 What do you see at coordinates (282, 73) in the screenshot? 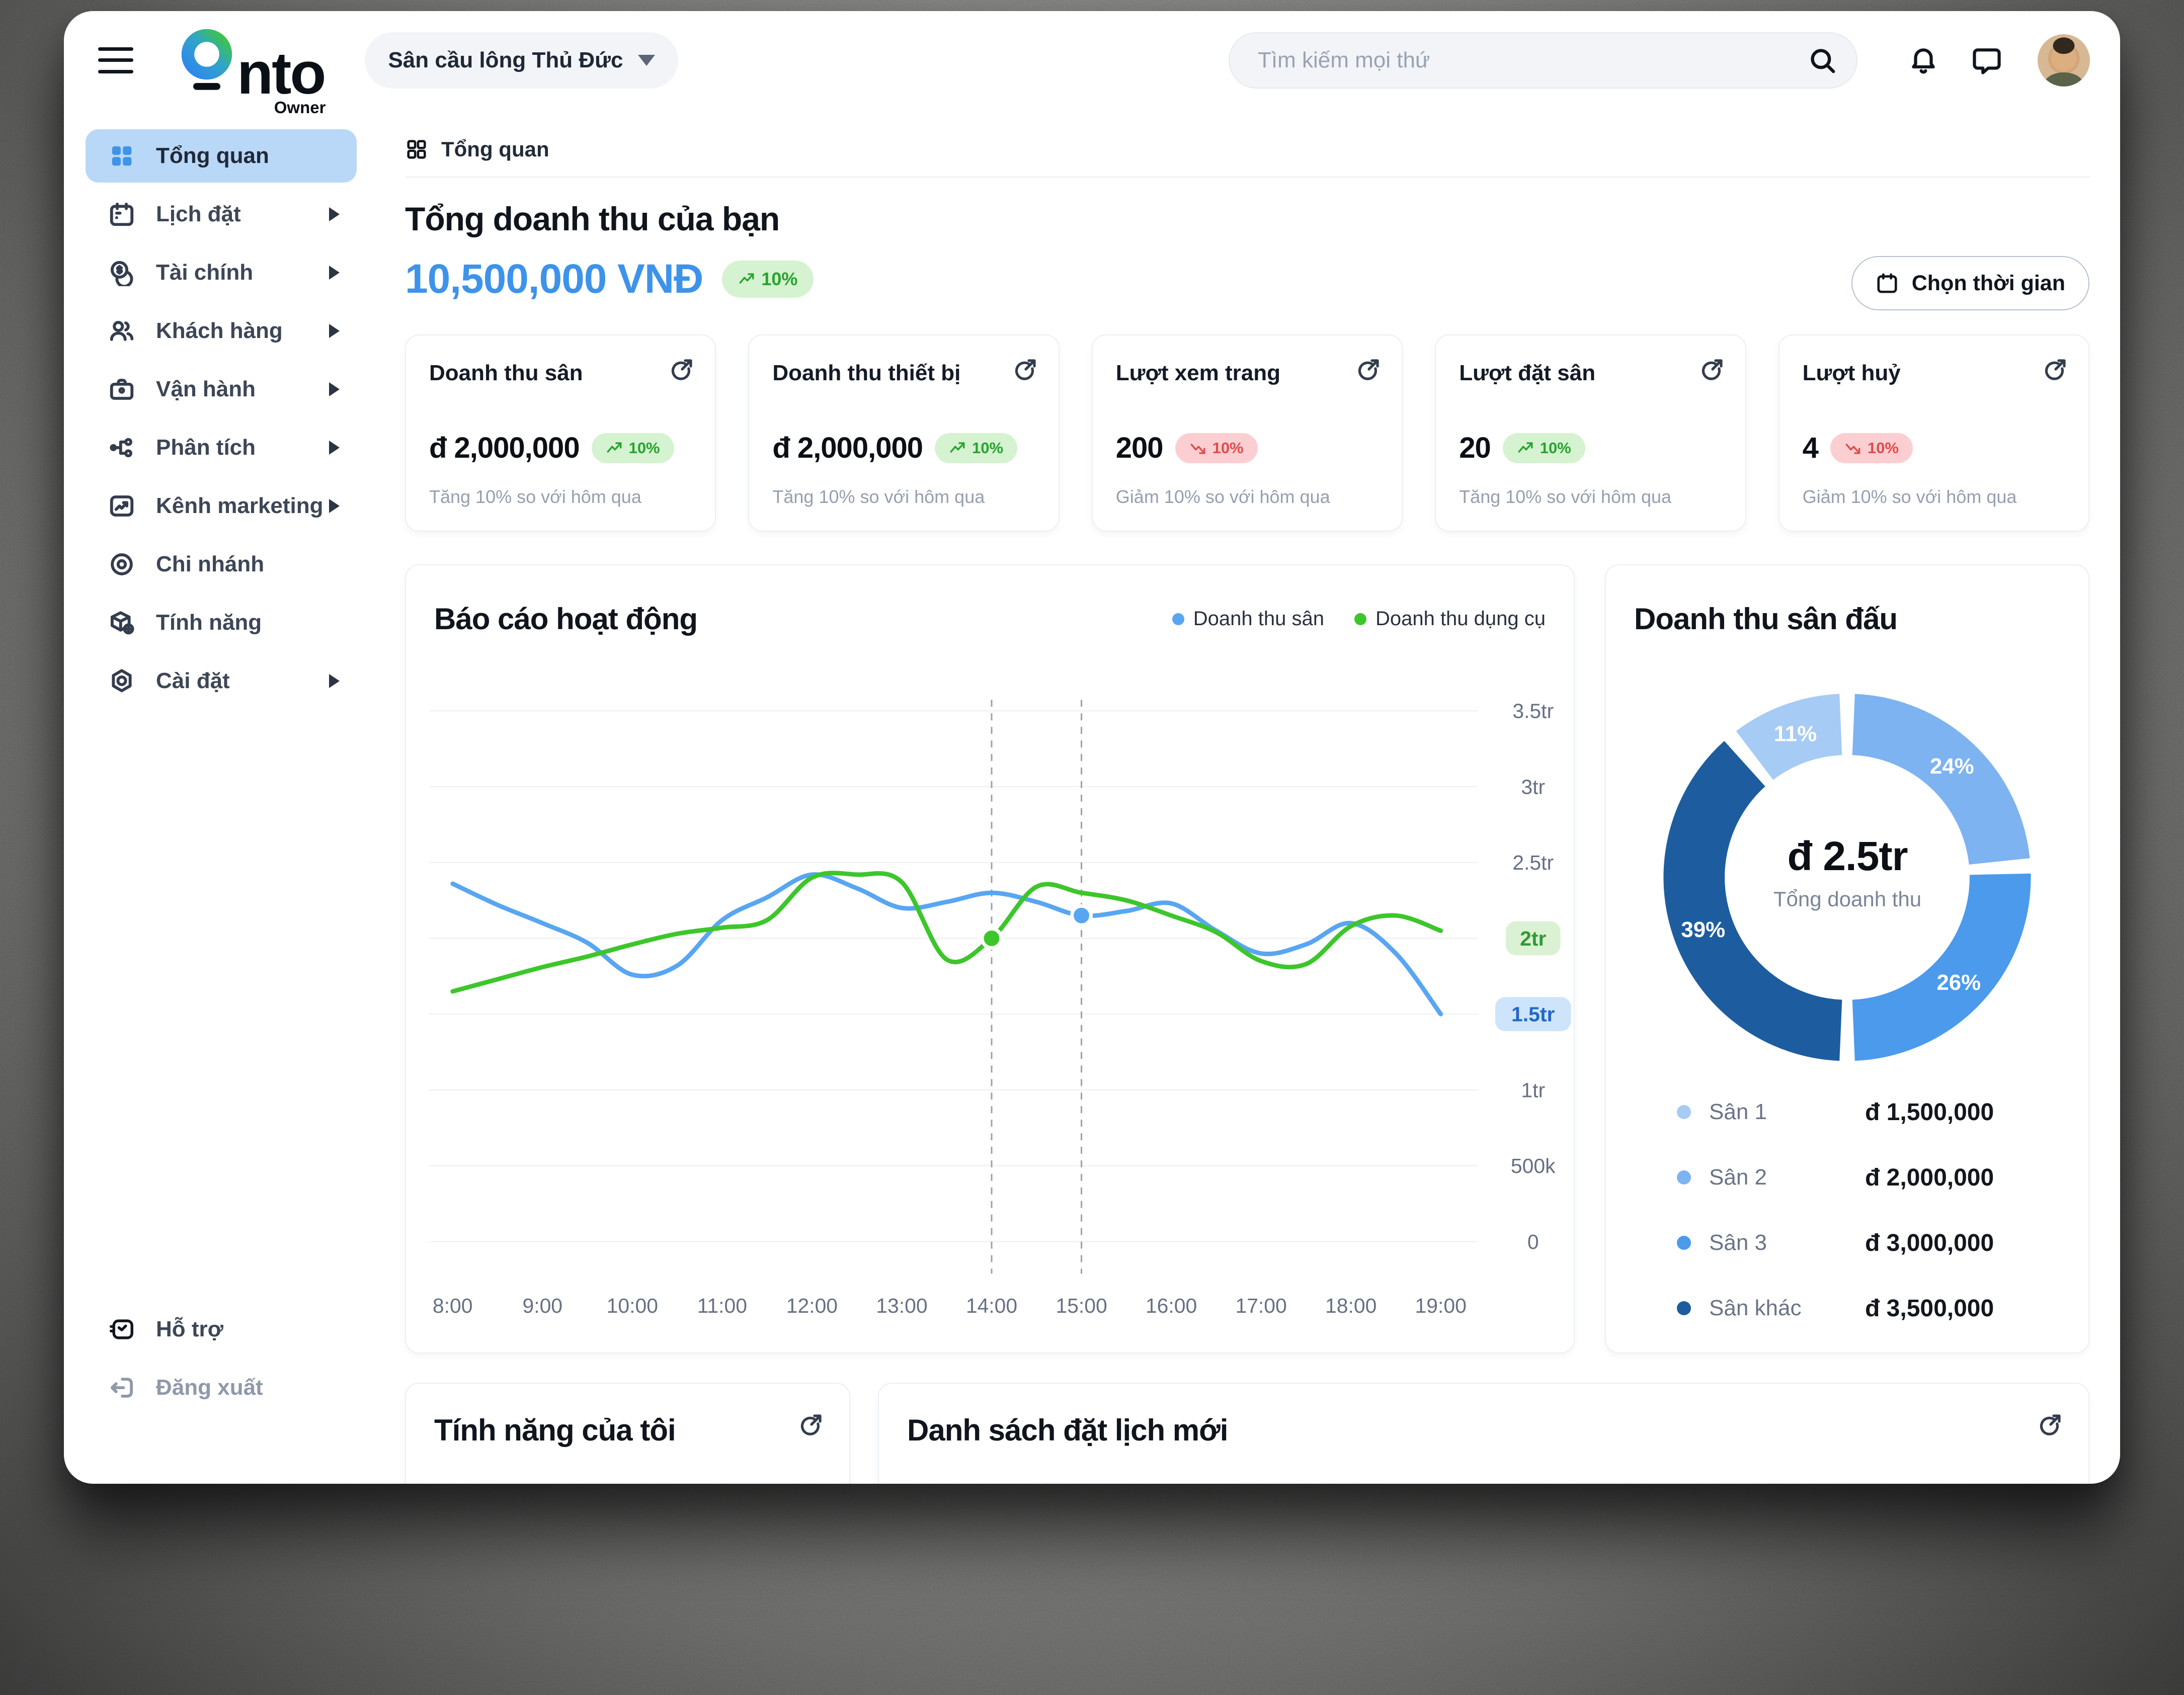
I see `logo-wordmark: nto` at bounding box center [282, 73].